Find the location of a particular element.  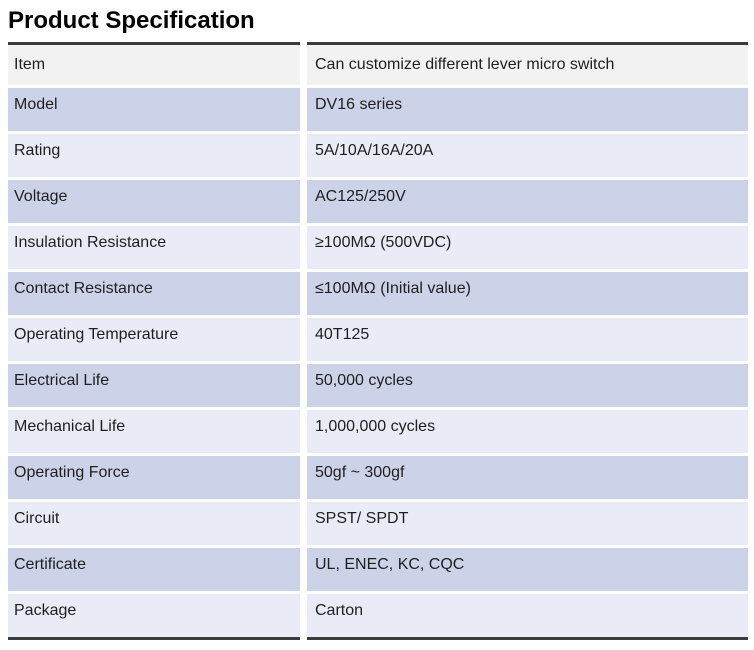

table-row: Voltage AC125/250V is located at coordinates (378, 201).